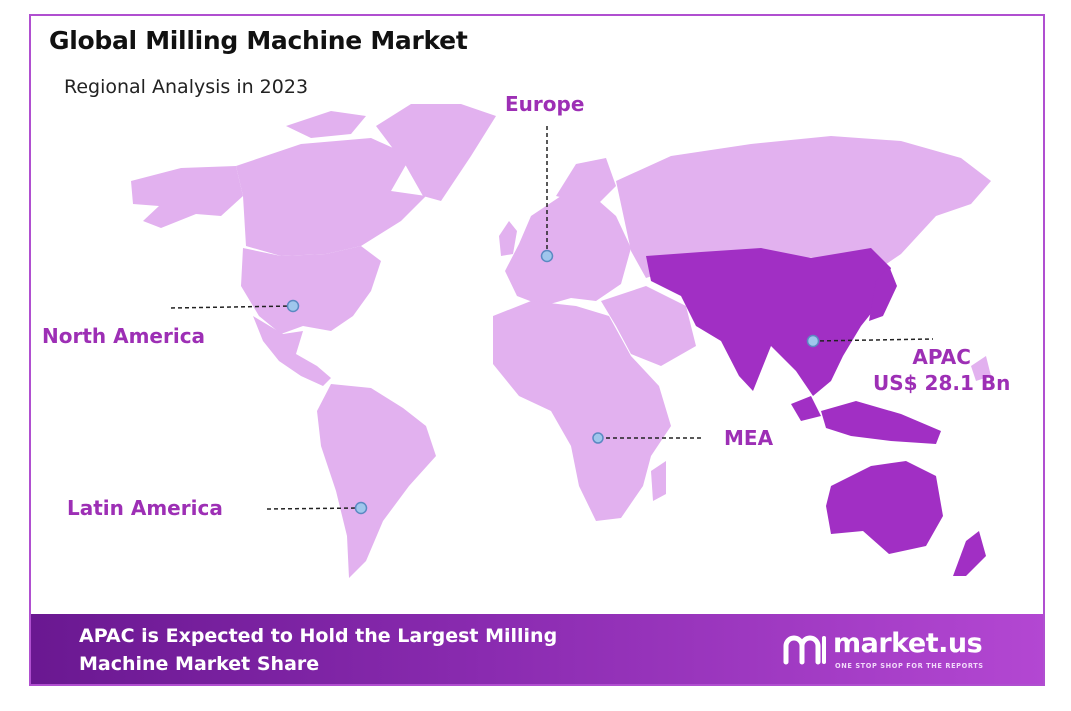 The width and height of the screenshot is (1071, 711). I want to click on land-new-zealand-far, so click(981, 368).